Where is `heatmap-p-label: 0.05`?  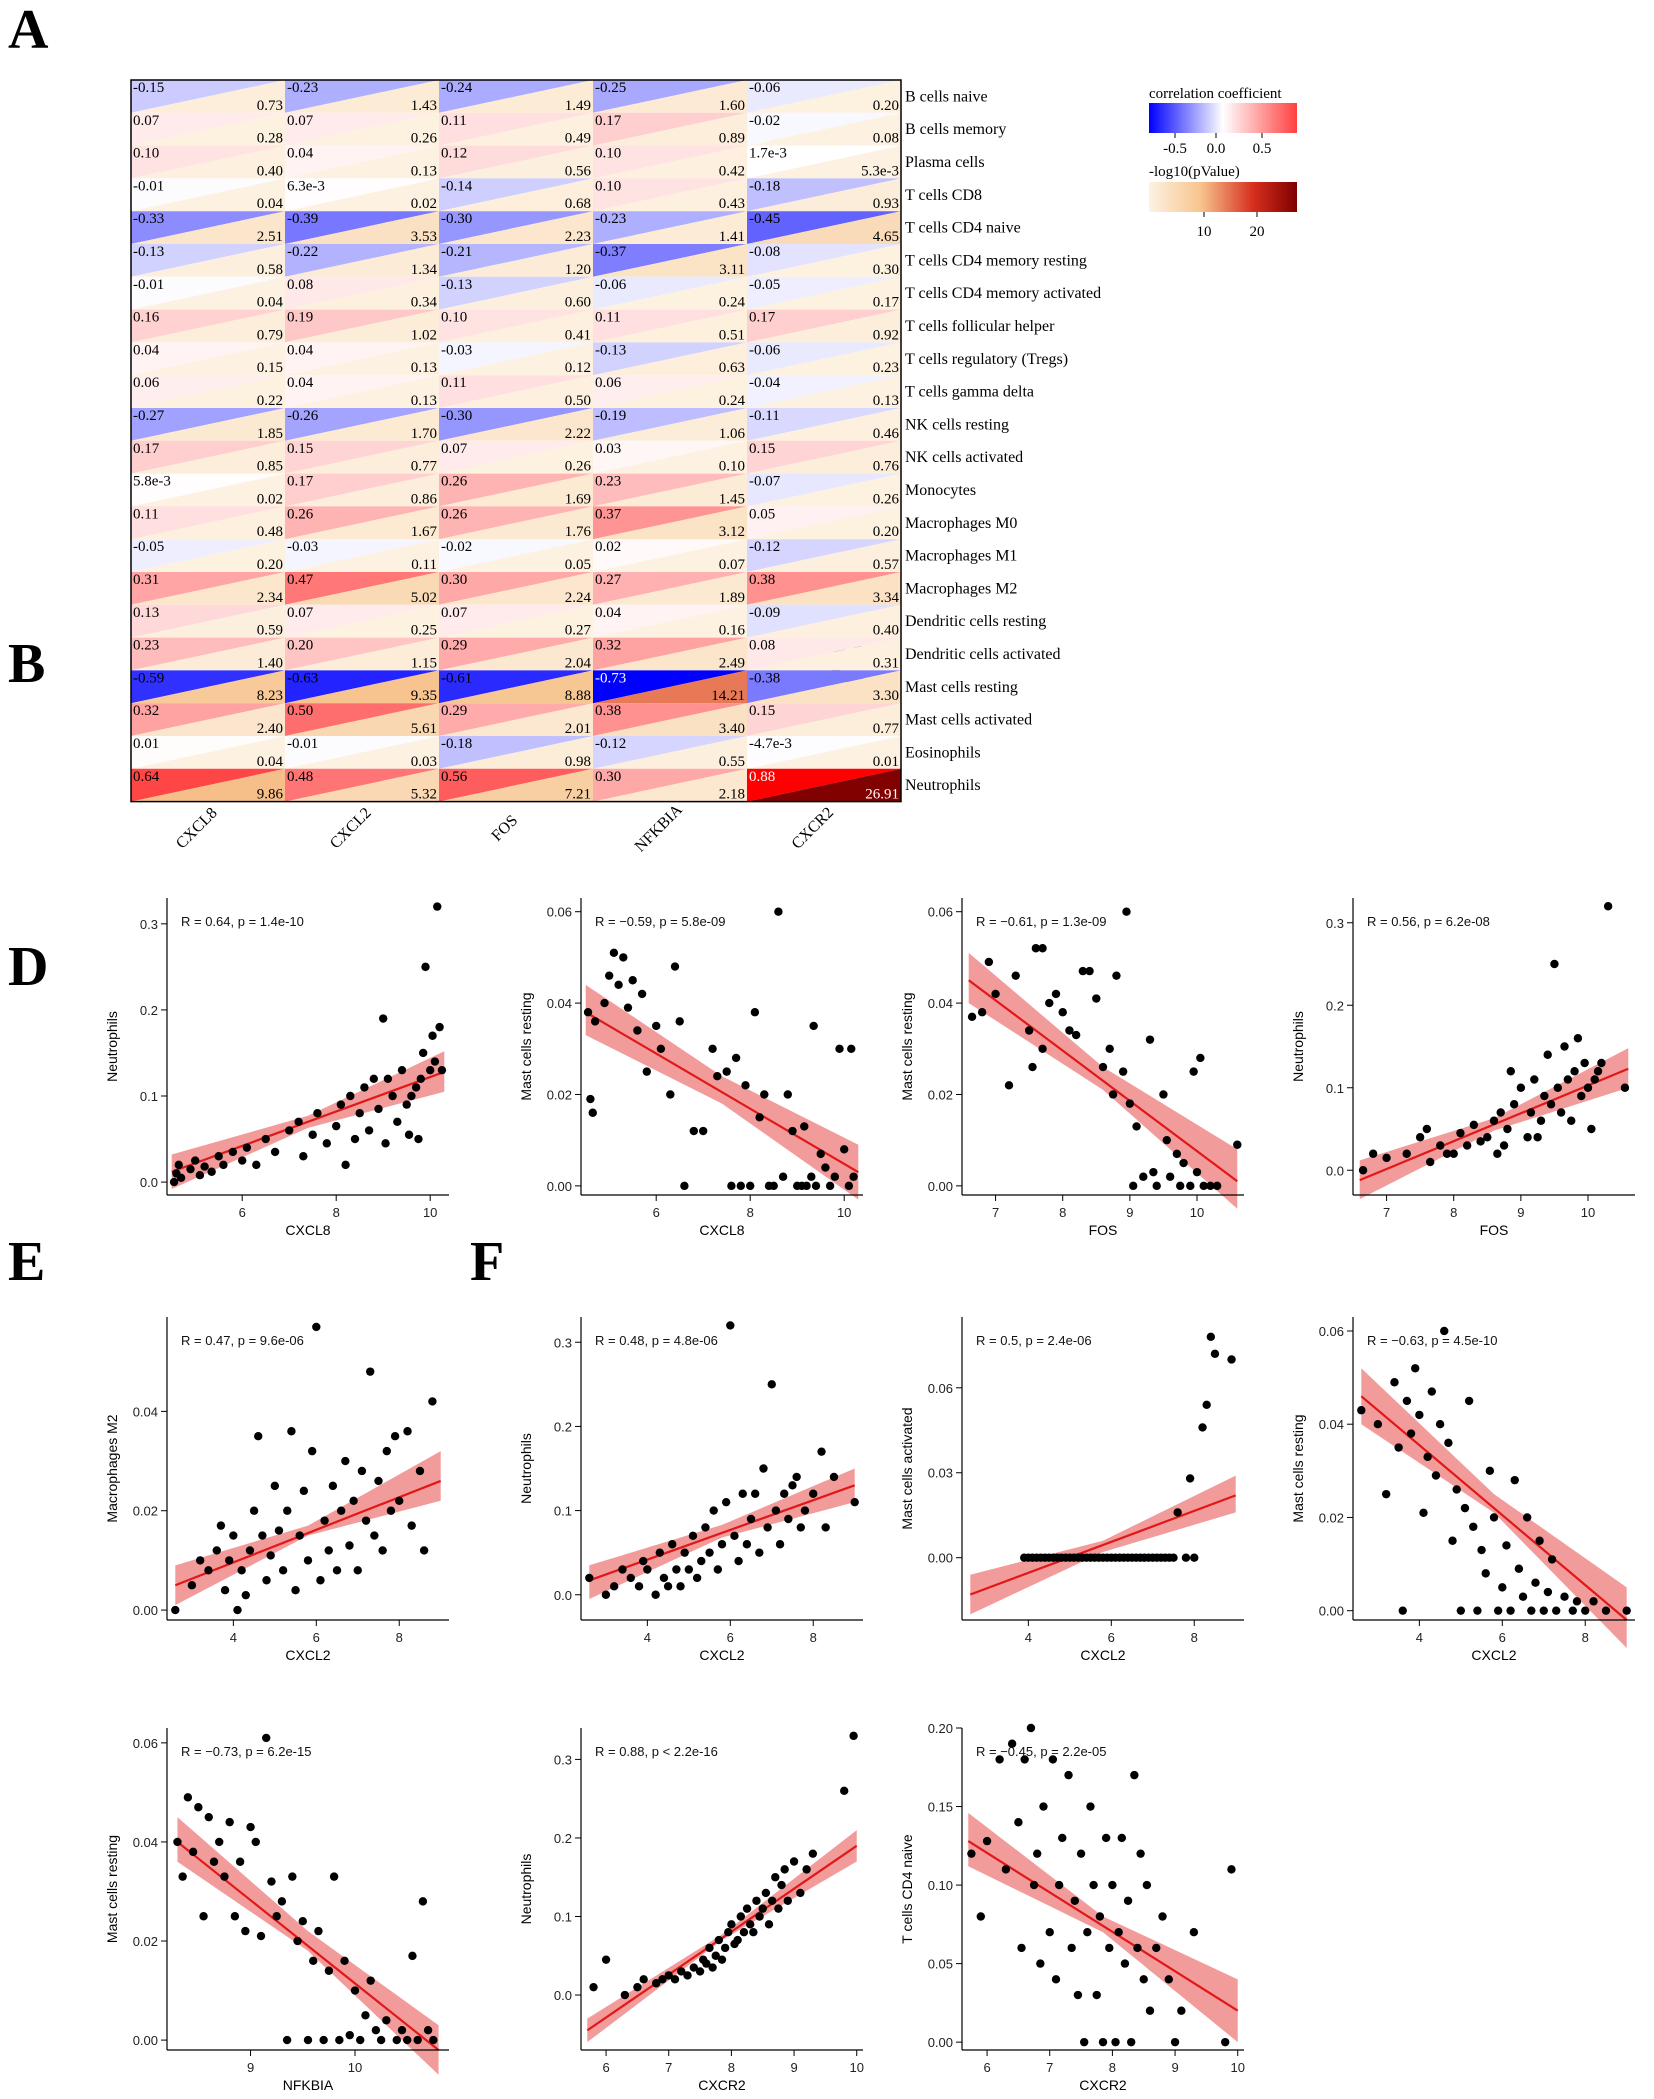 heatmap-p-label: 0.05 is located at coordinates (578, 565).